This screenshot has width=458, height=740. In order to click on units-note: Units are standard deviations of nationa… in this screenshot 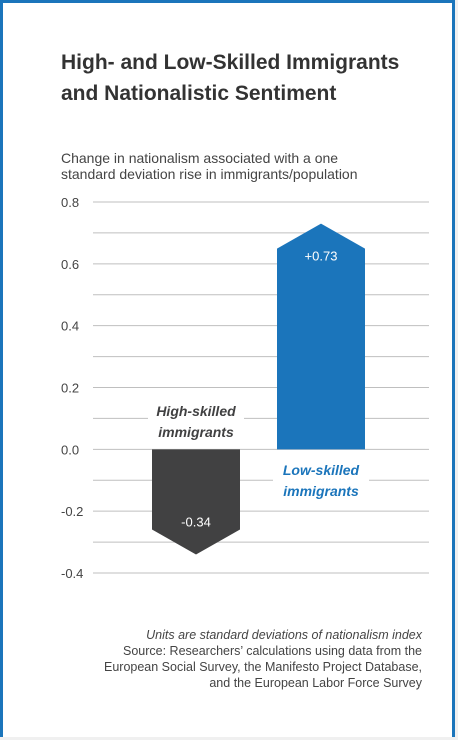, I will do `click(284, 635)`.